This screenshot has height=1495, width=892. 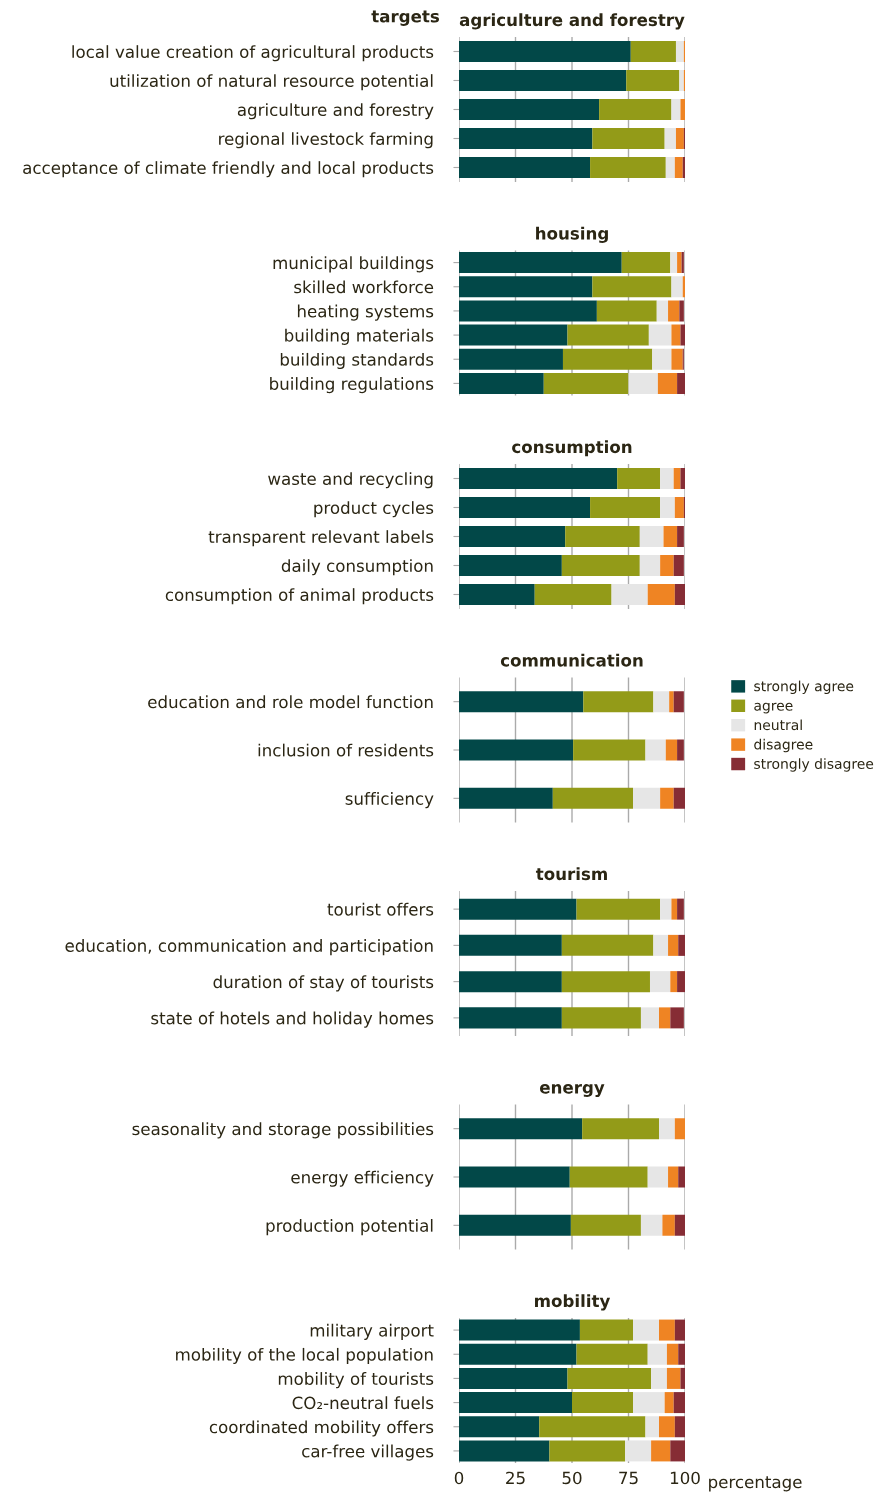 I want to click on x-tick-label: 50, so click(x=572, y=1478).